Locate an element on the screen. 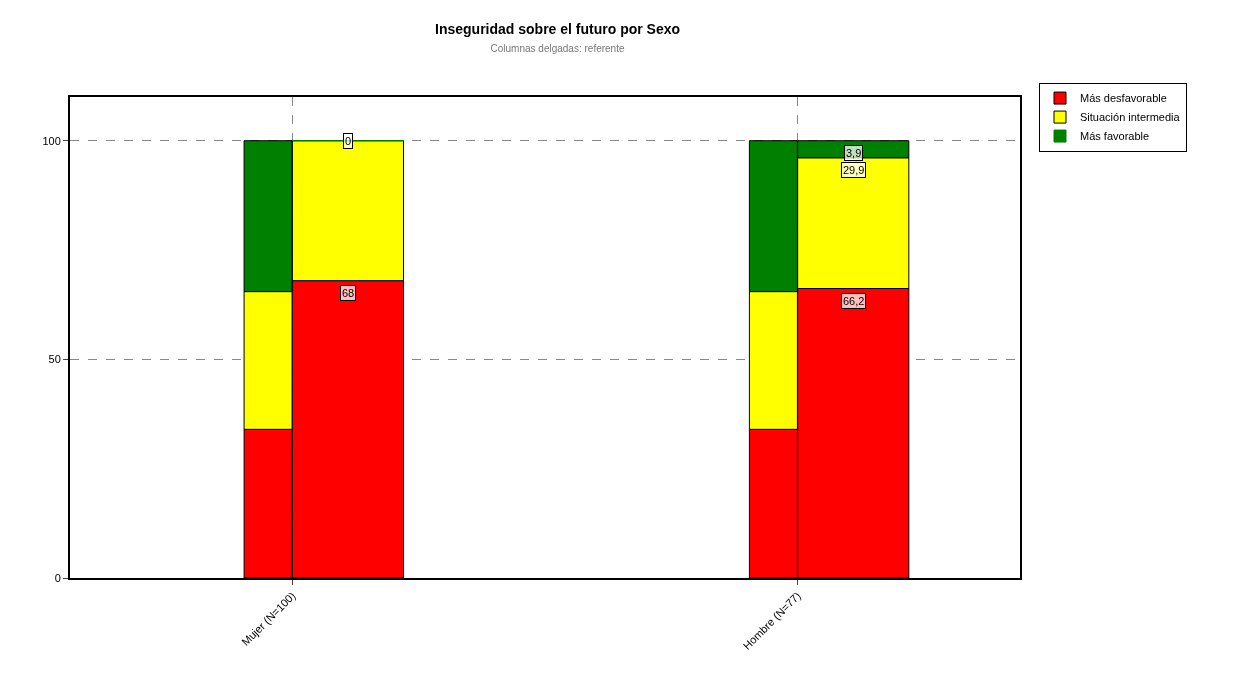  data-label: 68 is located at coordinates (348, 293).